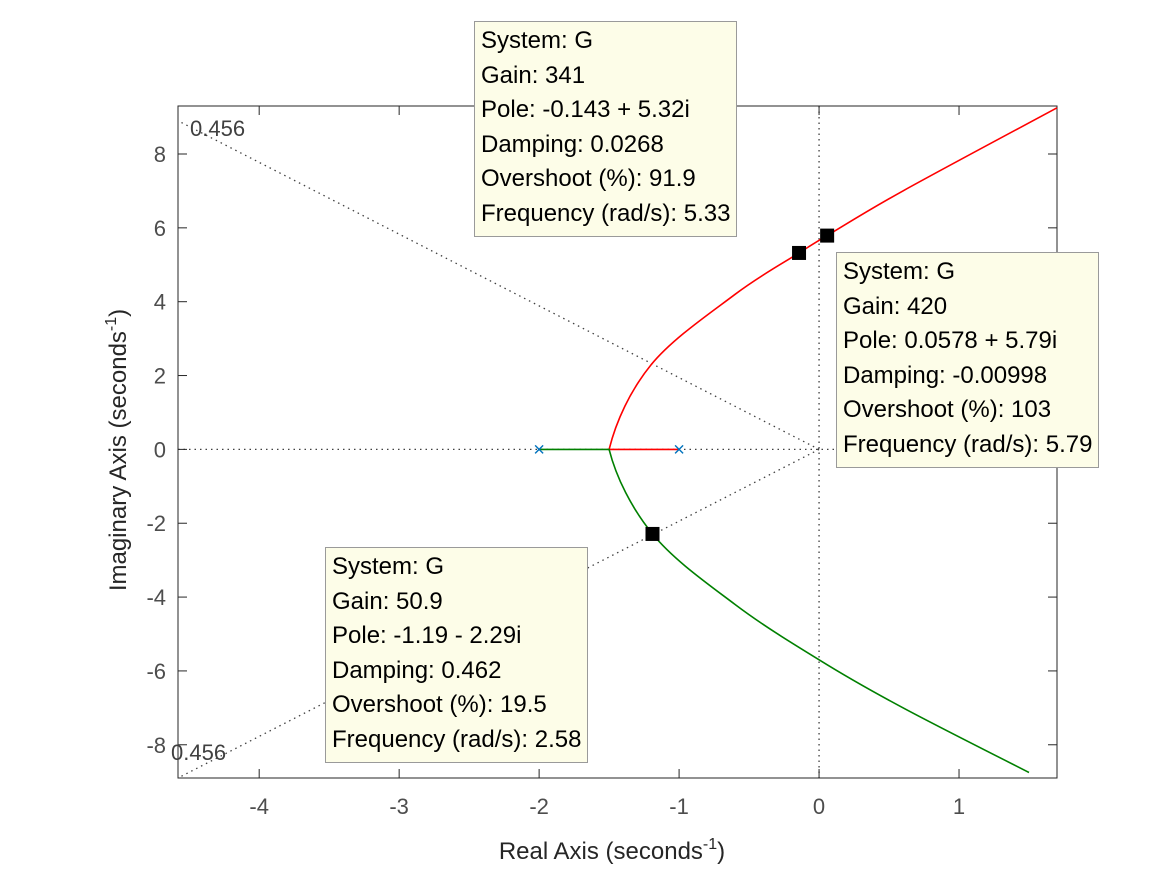 The width and height of the screenshot is (1167, 875). I want to click on x-axis-label: Real Axis (seconds-1), so click(612, 850).